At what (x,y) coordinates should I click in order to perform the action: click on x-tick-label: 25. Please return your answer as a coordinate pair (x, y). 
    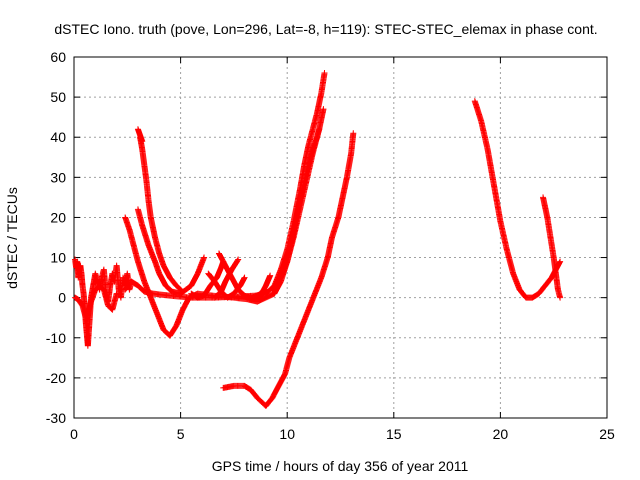
    Looking at the image, I should click on (607, 434).